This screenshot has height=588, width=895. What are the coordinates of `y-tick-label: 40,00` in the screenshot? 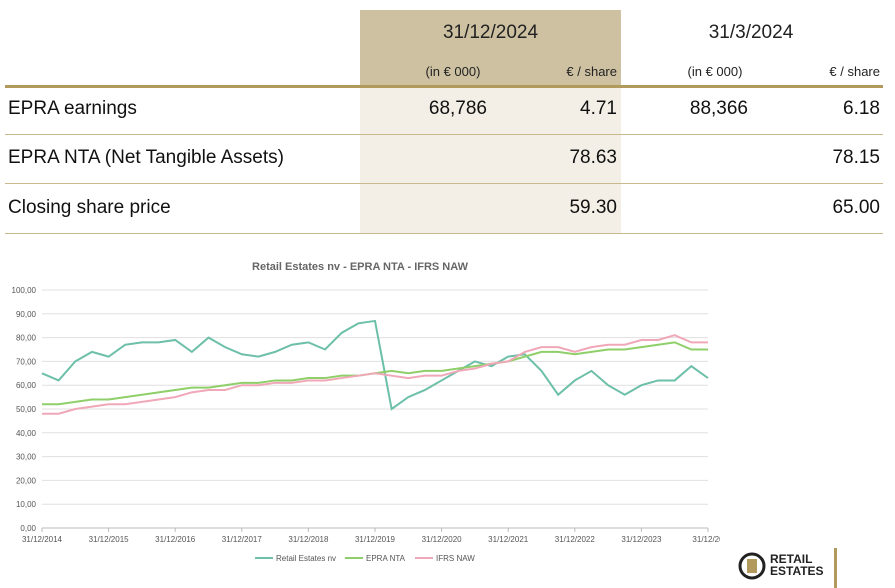 It's located at (26, 433).